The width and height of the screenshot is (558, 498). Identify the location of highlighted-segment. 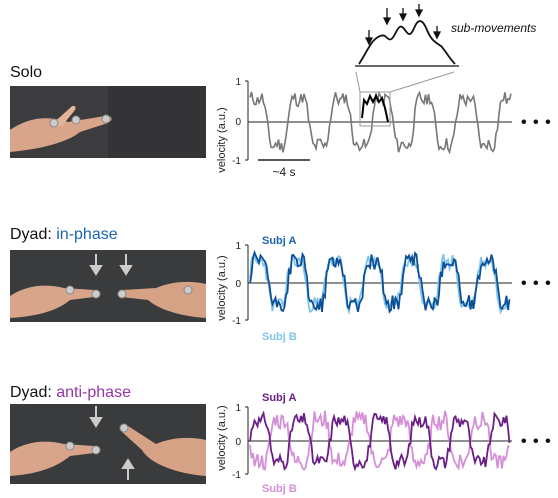
(375, 108).